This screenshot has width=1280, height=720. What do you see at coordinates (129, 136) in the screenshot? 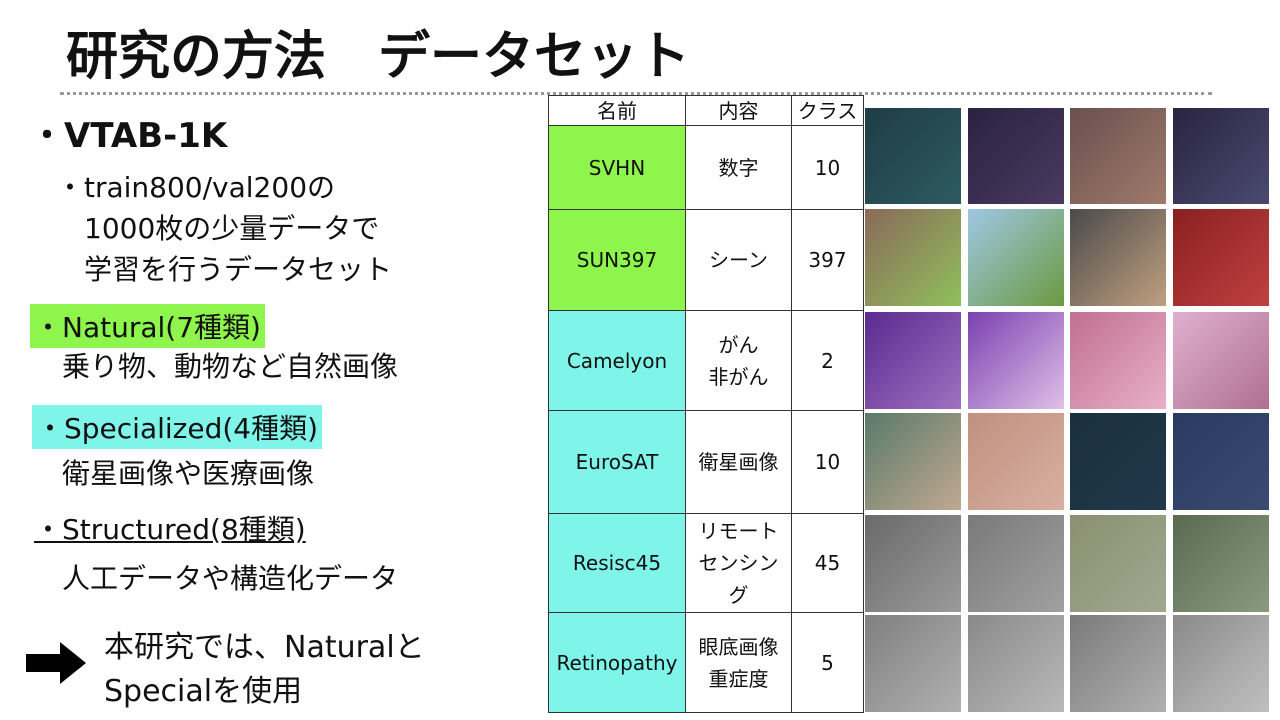
I see `bullet: ・VTAB-1K` at bounding box center [129, 136].